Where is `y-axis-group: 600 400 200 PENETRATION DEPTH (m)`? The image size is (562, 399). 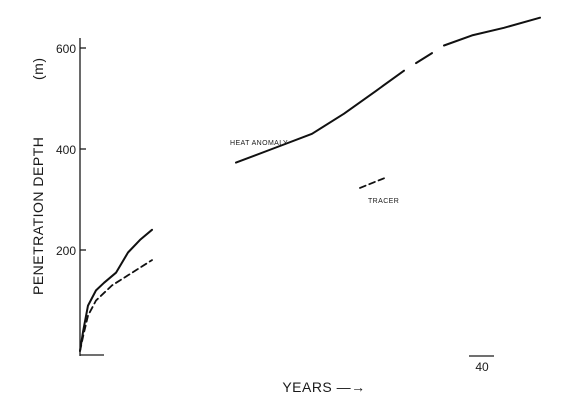 y-axis-group: 600 400 200 PENETRATION DEPTH (m) is located at coordinates (58, 197).